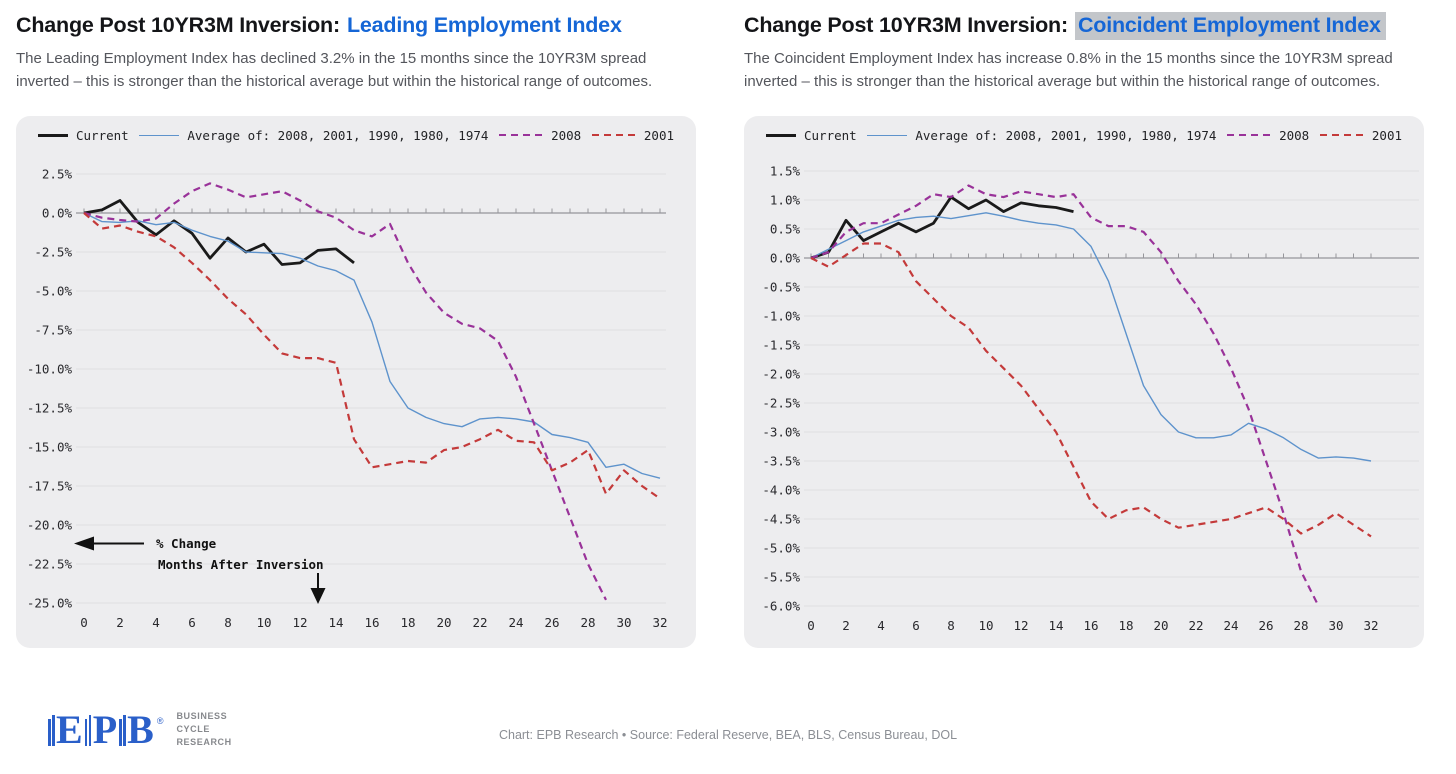 This screenshot has width=1456, height=774. Describe the element at coordinates (57, 173) in the screenshot. I see `svg-text: 2.5%` at that location.